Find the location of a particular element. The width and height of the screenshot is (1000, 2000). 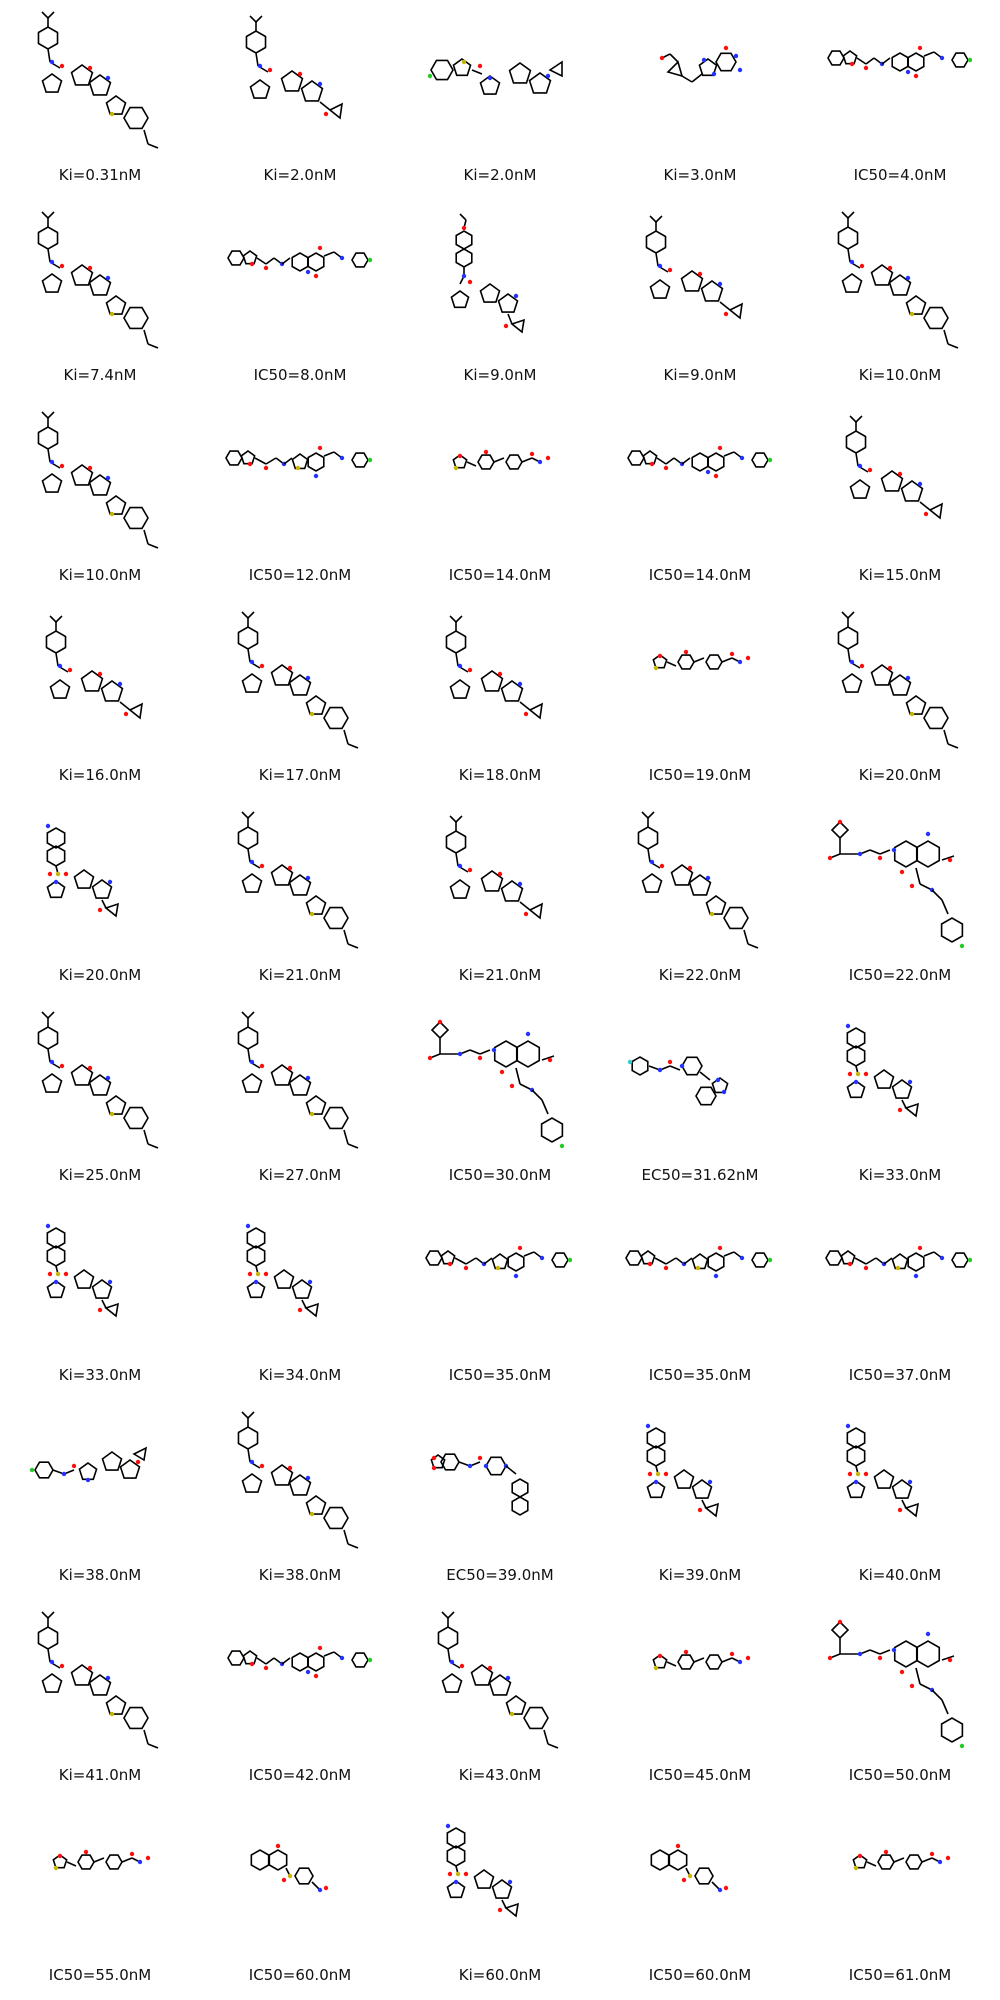

compound-cell: Ki=16.0nM is located at coordinates (100, 700).